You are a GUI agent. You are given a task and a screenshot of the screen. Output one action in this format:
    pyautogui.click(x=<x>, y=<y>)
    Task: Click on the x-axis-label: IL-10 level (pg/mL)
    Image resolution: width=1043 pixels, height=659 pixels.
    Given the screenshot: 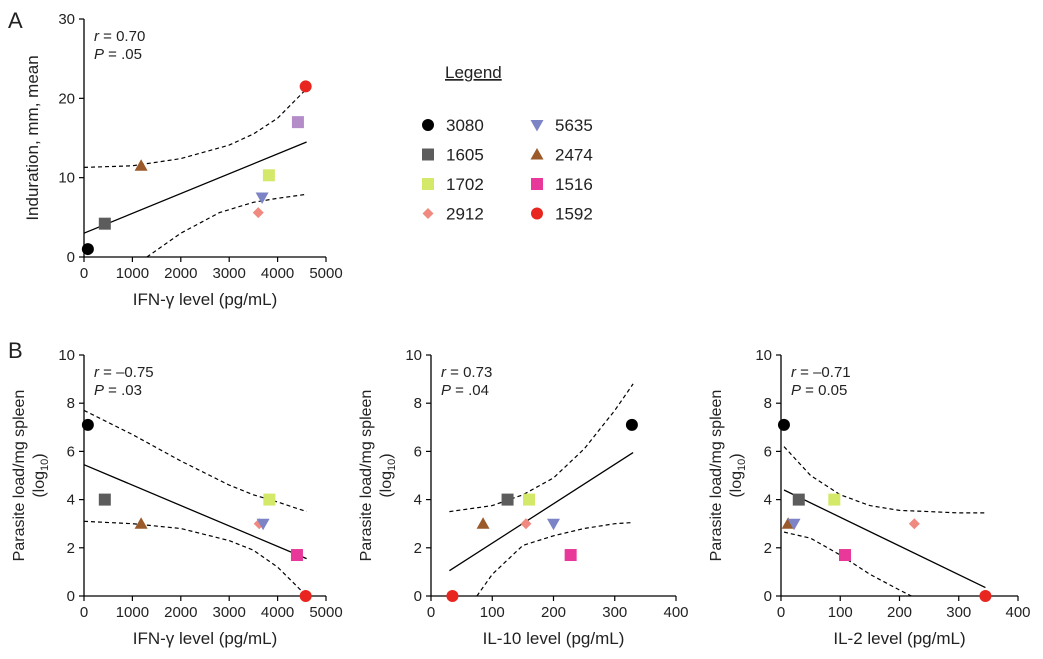 What is the action you would take?
    pyautogui.click(x=554, y=638)
    